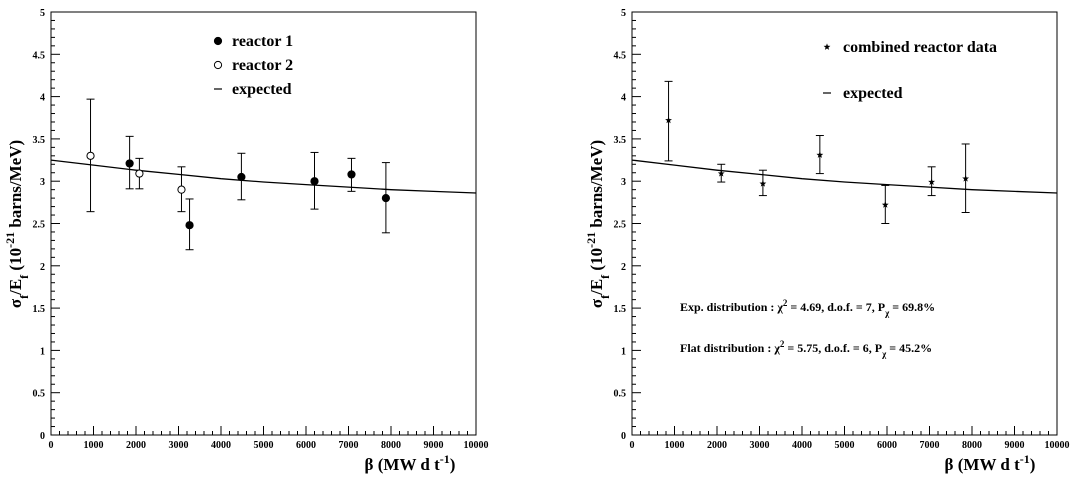 Image resolution: width=1073 pixels, height=477 pixels. Describe the element at coordinates (262, 65) in the screenshot. I see `legend-label: reactor 2` at that location.